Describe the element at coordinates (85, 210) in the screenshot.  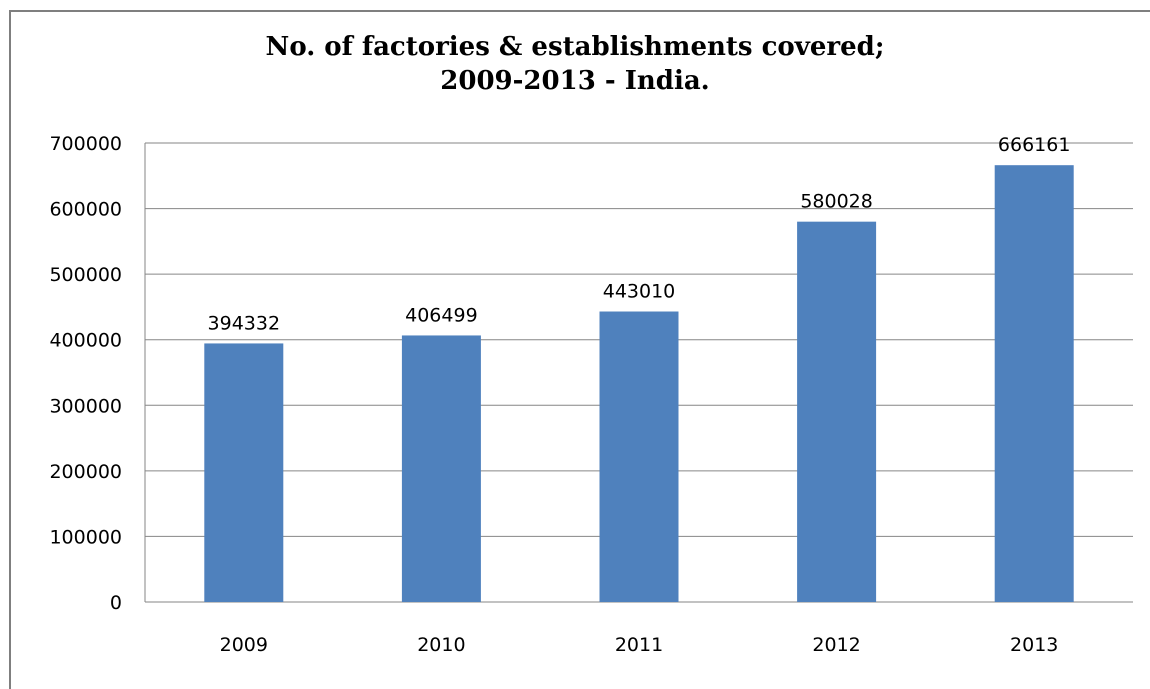
I see `y-tick-label: 600000` at that location.